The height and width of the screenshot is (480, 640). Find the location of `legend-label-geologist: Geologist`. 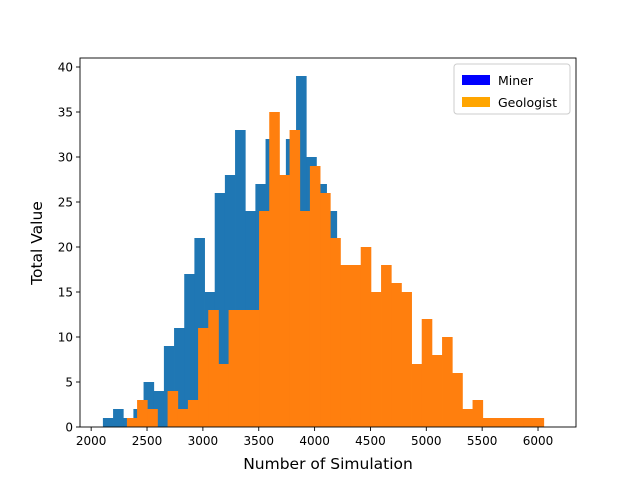

legend-label-geologist: Geologist is located at coordinates (527, 102).